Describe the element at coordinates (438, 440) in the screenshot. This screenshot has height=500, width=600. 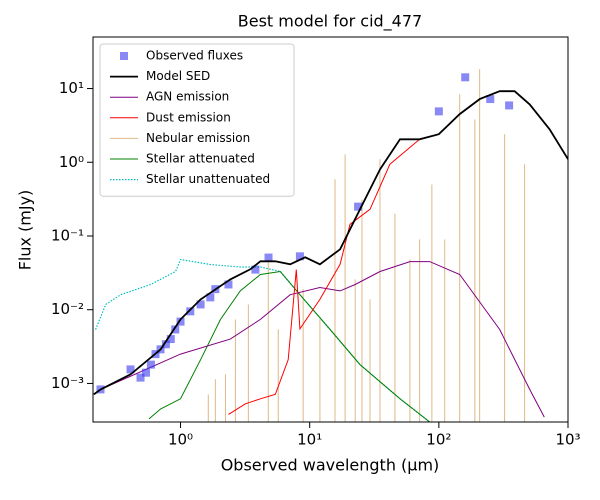
I see `x-tick-label: 10²` at that location.